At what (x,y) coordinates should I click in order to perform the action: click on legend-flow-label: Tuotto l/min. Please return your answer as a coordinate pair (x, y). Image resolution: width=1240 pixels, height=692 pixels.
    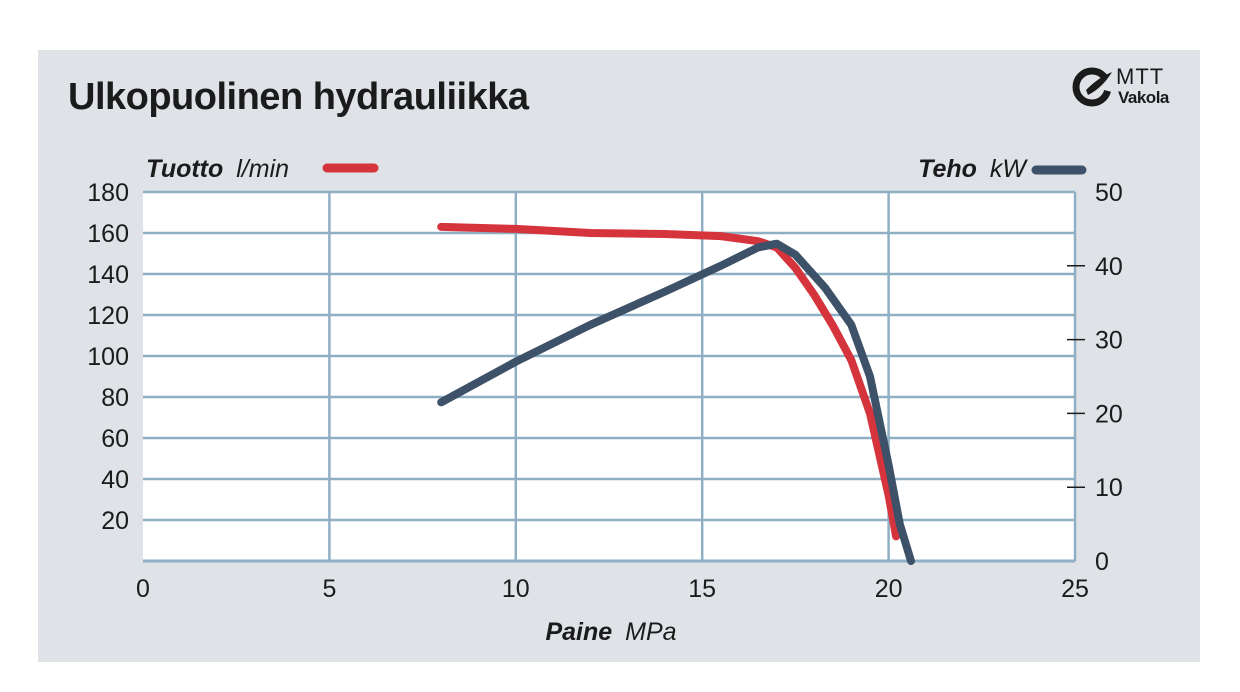
    Looking at the image, I should click on (217, 169).